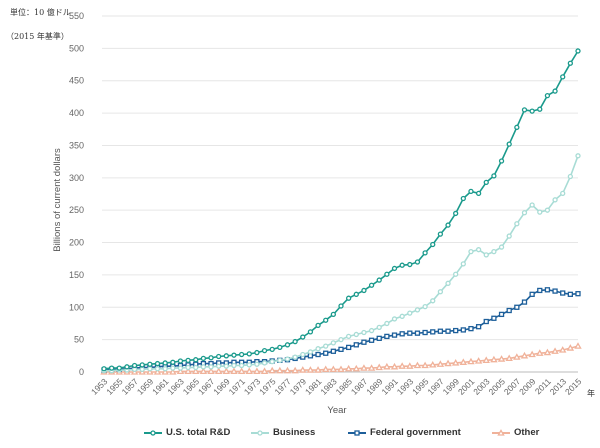 The image size is (600, 448). Describe the element at coordinates (415, 432) in the screenshot. I see `legend-label: Federal government` at that location.